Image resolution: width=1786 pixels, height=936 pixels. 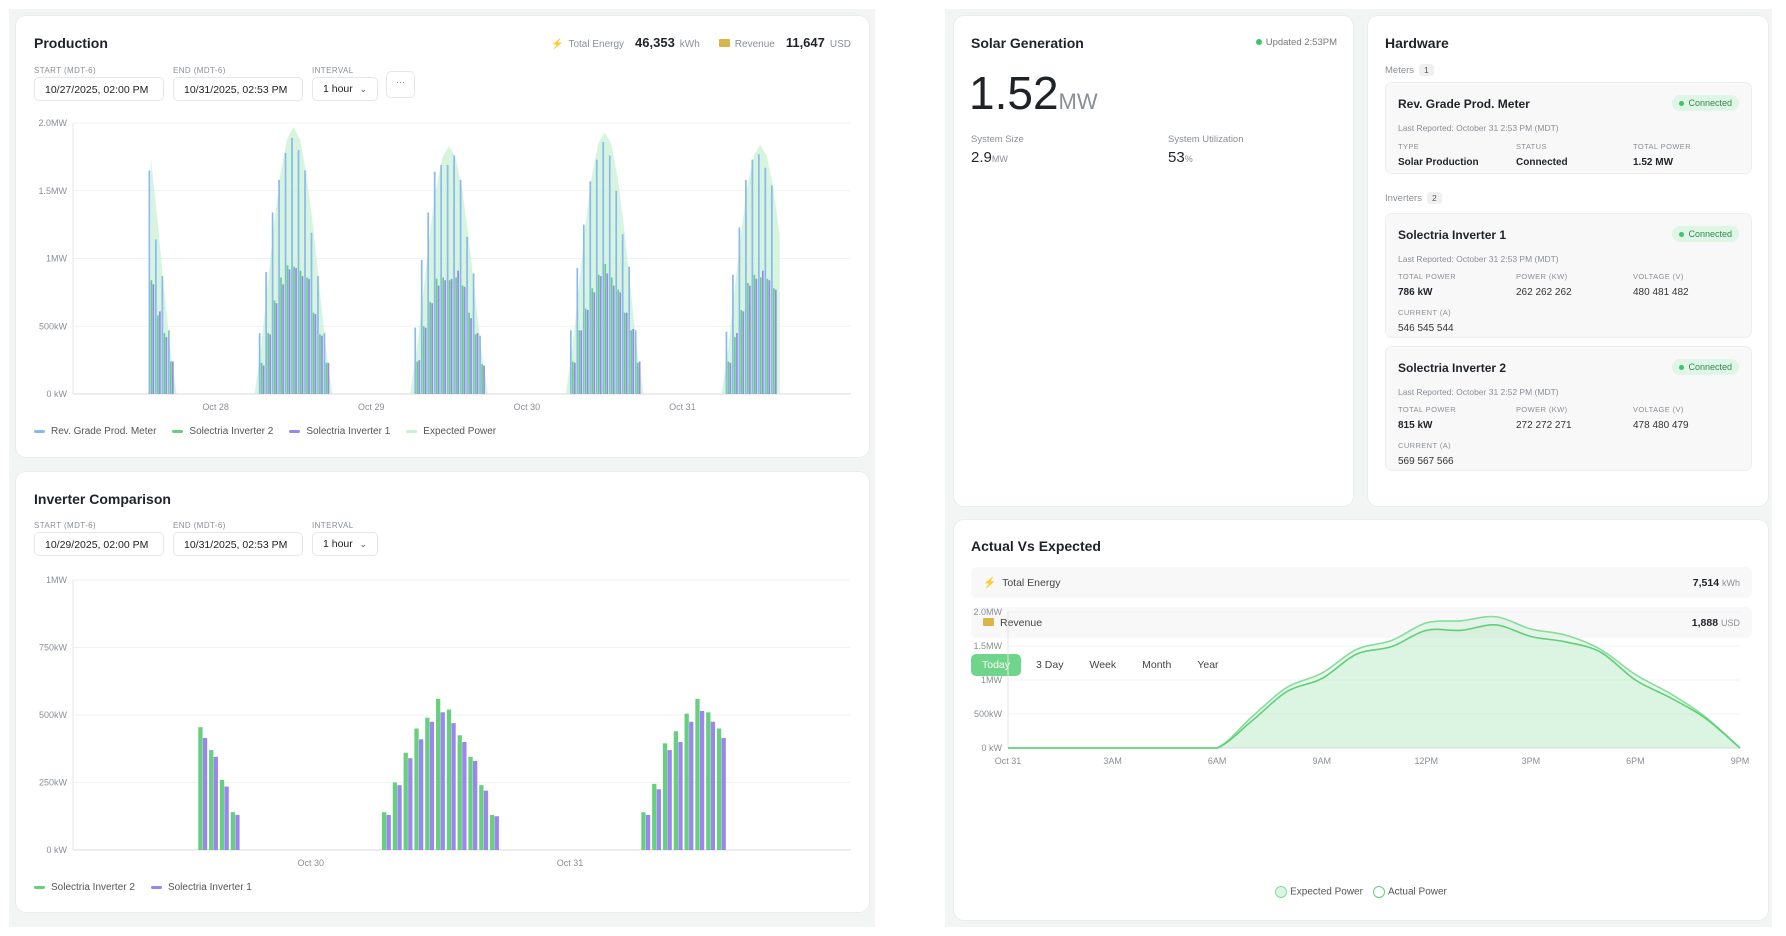 What do you see at coordinates (53, 326) in the screenshot?
I see `y-tick-label: 500kW` at bounding box center [53, 326].